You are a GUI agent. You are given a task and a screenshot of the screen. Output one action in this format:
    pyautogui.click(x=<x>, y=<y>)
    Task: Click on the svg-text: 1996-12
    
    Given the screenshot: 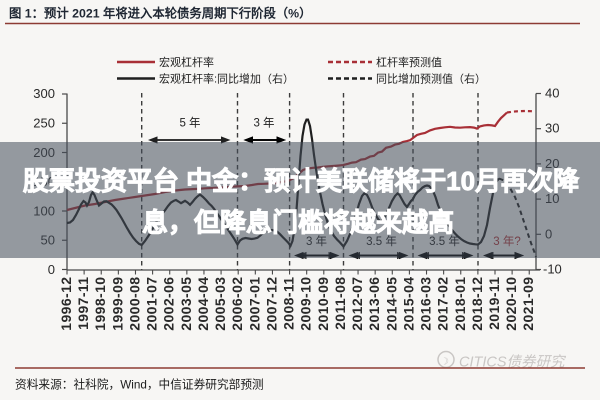 What is the action you would take?
    pyautogui.click(x=66, y=304)
    